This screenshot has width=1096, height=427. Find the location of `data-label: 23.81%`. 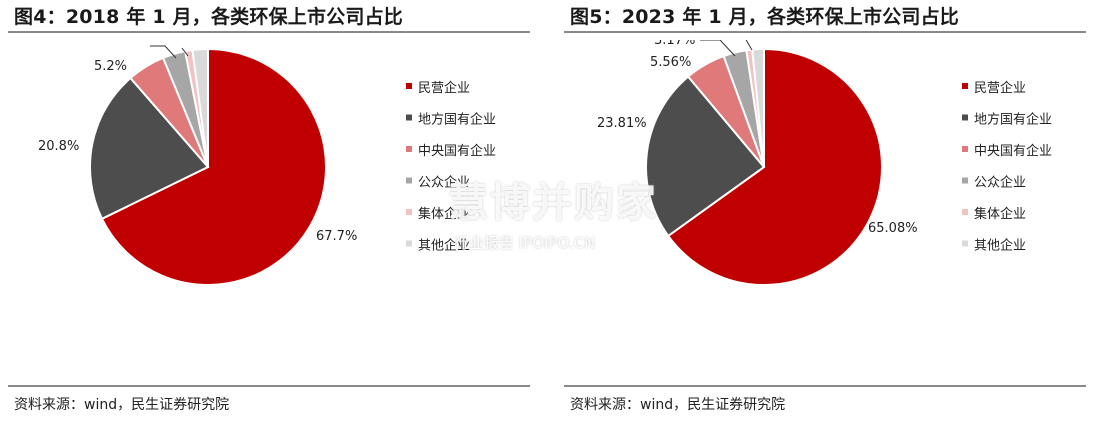

data-label: 23.81% is located at coordinates (622, 123).